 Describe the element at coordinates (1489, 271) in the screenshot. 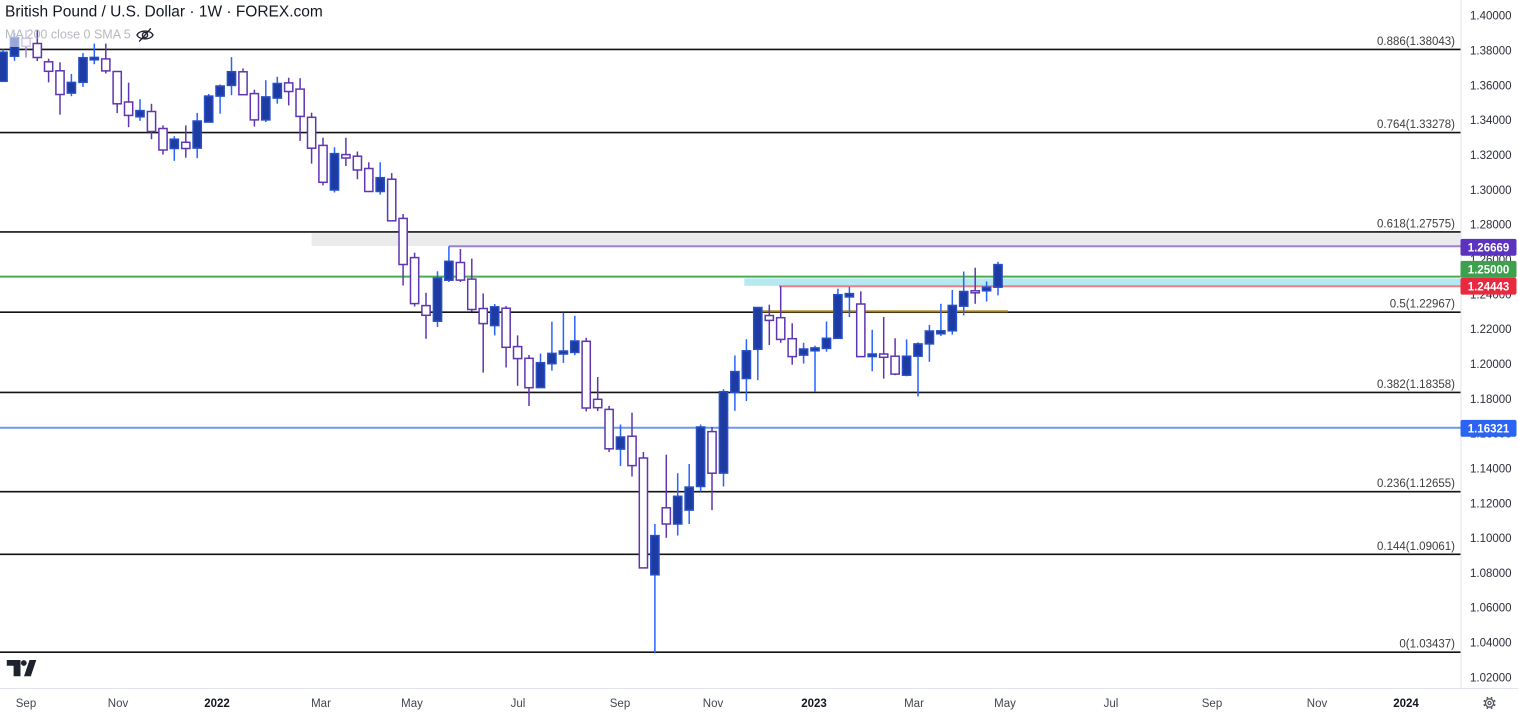

I see `svg-text: 1.25000` at that location.